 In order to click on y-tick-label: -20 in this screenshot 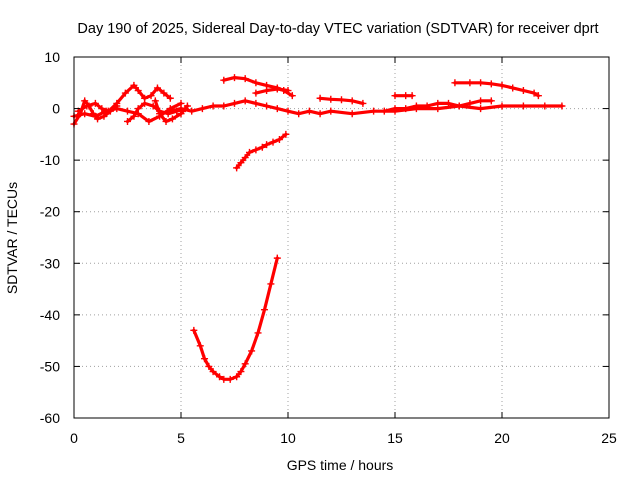, I will do `click(50, 212)`.